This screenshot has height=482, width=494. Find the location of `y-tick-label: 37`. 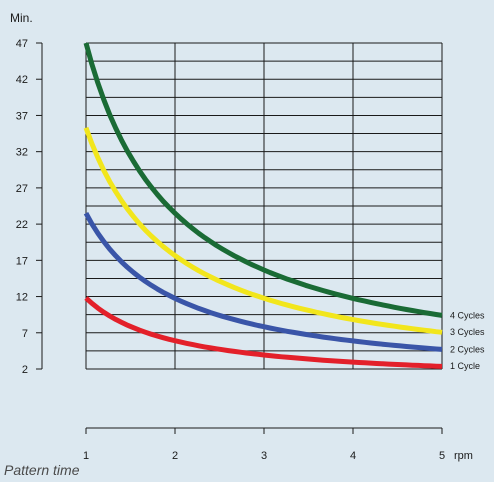

y-tick-label: 37 is located at coordinates (22, 116).